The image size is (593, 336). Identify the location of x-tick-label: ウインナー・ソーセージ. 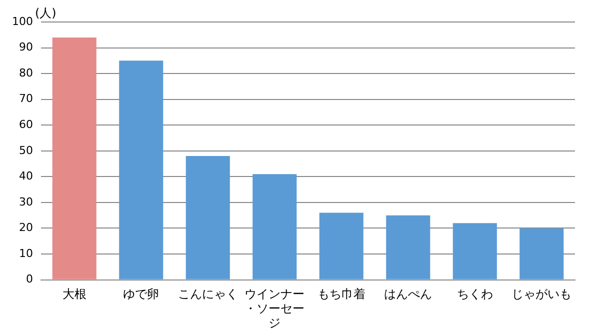
(274, 308).